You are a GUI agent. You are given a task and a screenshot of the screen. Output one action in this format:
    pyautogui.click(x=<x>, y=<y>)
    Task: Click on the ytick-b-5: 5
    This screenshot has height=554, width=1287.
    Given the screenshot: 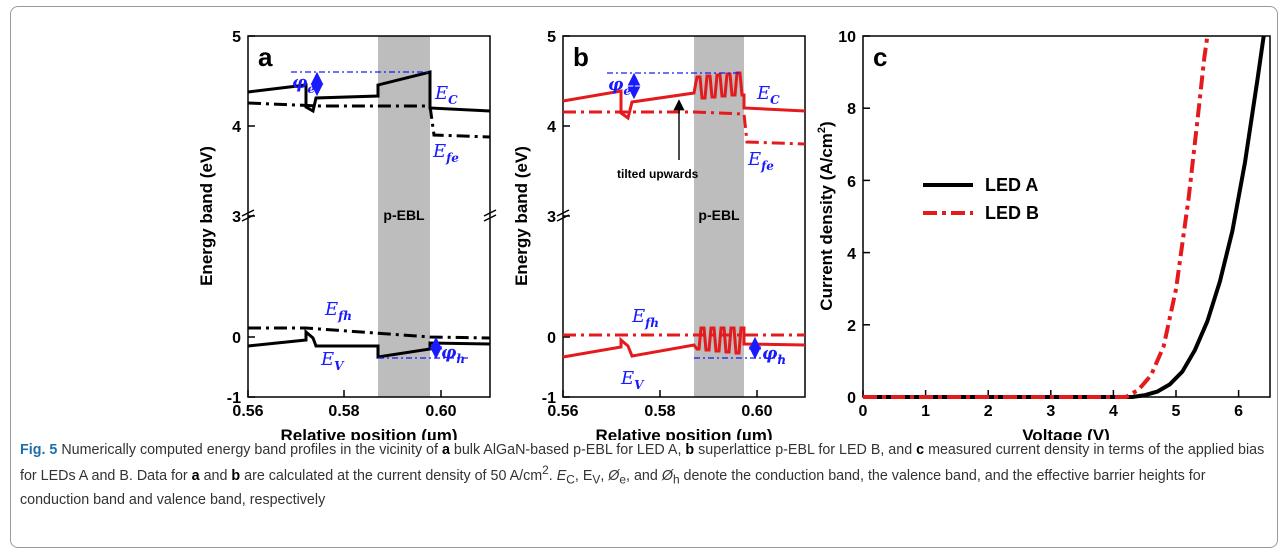 What is the action you would take?
    pyautogui.click(x=551, y=37)
    